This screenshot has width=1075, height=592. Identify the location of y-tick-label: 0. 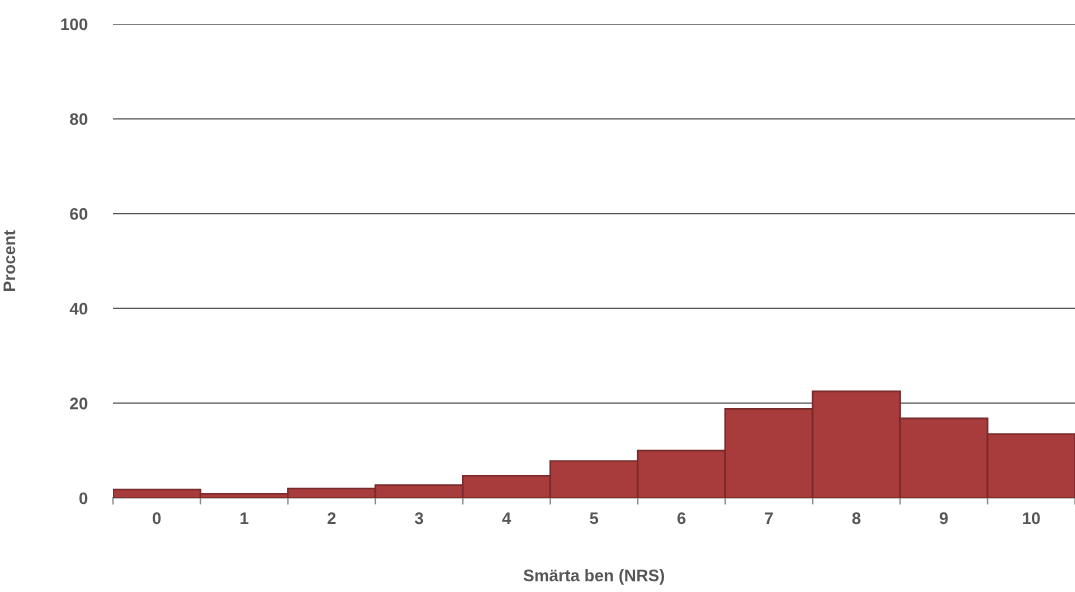
(83, 498).